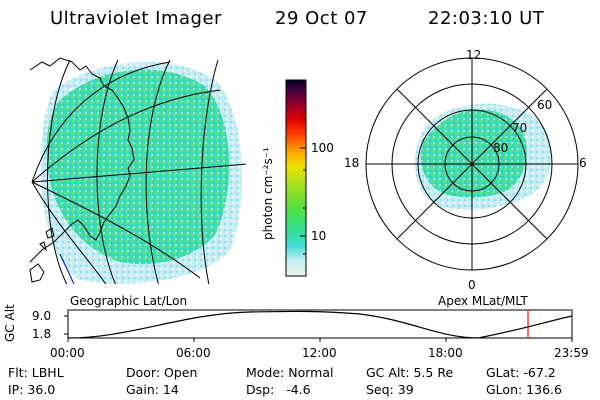 Image resolution: width=600 pixels, height=400 pixels. Describe the element at coordinates (278, 389) in the screenshot. I see `info-dsp: Dsp: -4.6` at that location.